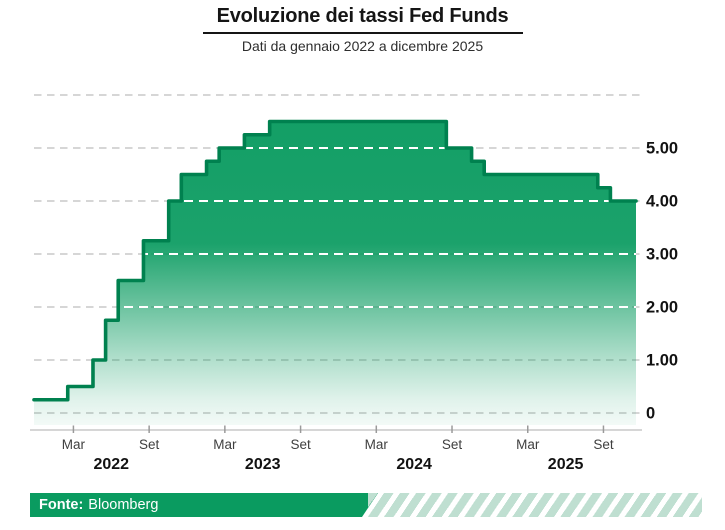 The width and height of the screenshot is (725, 530). What do you see at coordinates (362, 46) in the screenshot?
I see `page-subtitle: Dati da gennaio 2022 a dicembre 2025` at bounding box center [362, 46].